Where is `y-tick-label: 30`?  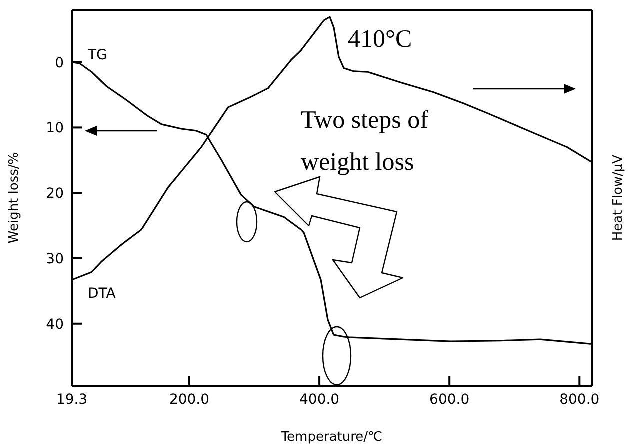
y-tick-label: 30 is located at coordinates (55, 259).